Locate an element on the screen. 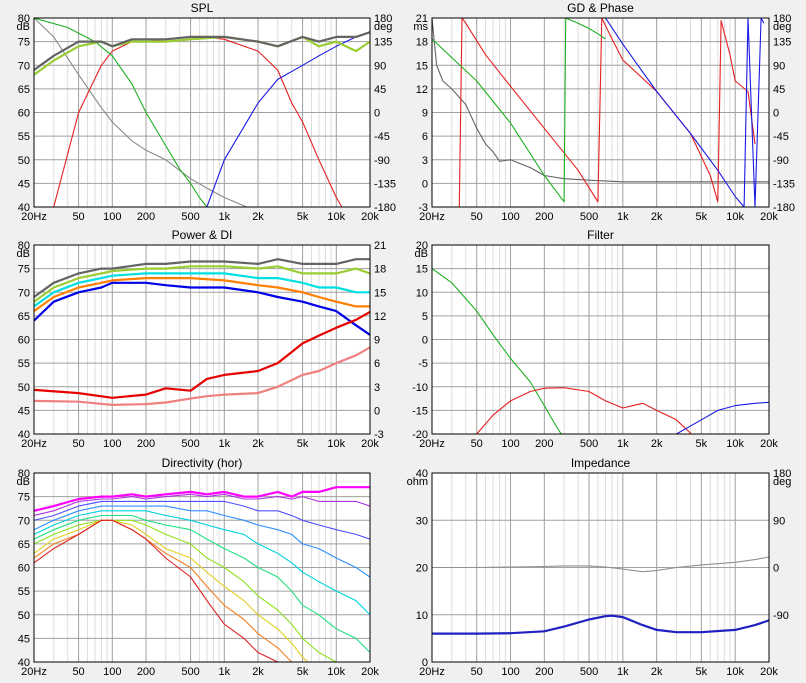  y-tick-label: 50 is located at coordinates (24, 388).